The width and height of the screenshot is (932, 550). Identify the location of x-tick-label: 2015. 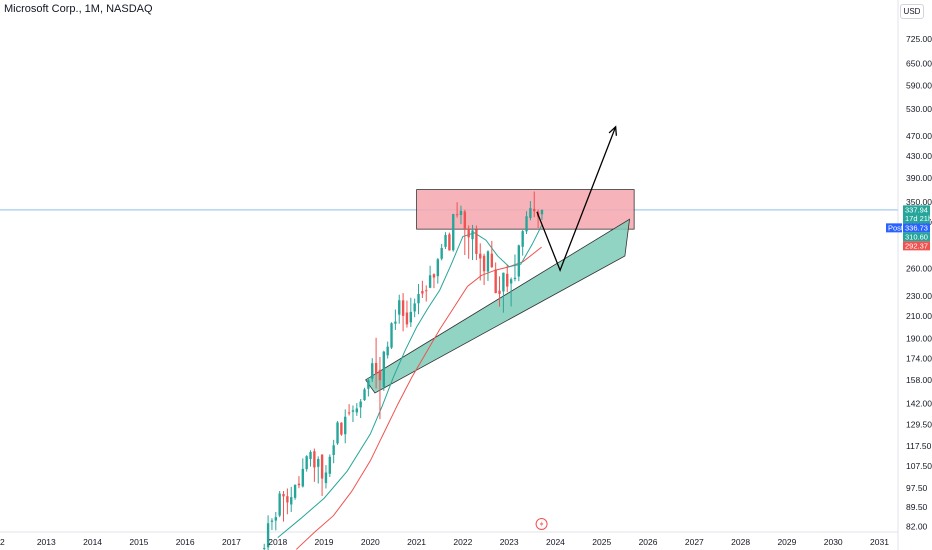
(138, 542).